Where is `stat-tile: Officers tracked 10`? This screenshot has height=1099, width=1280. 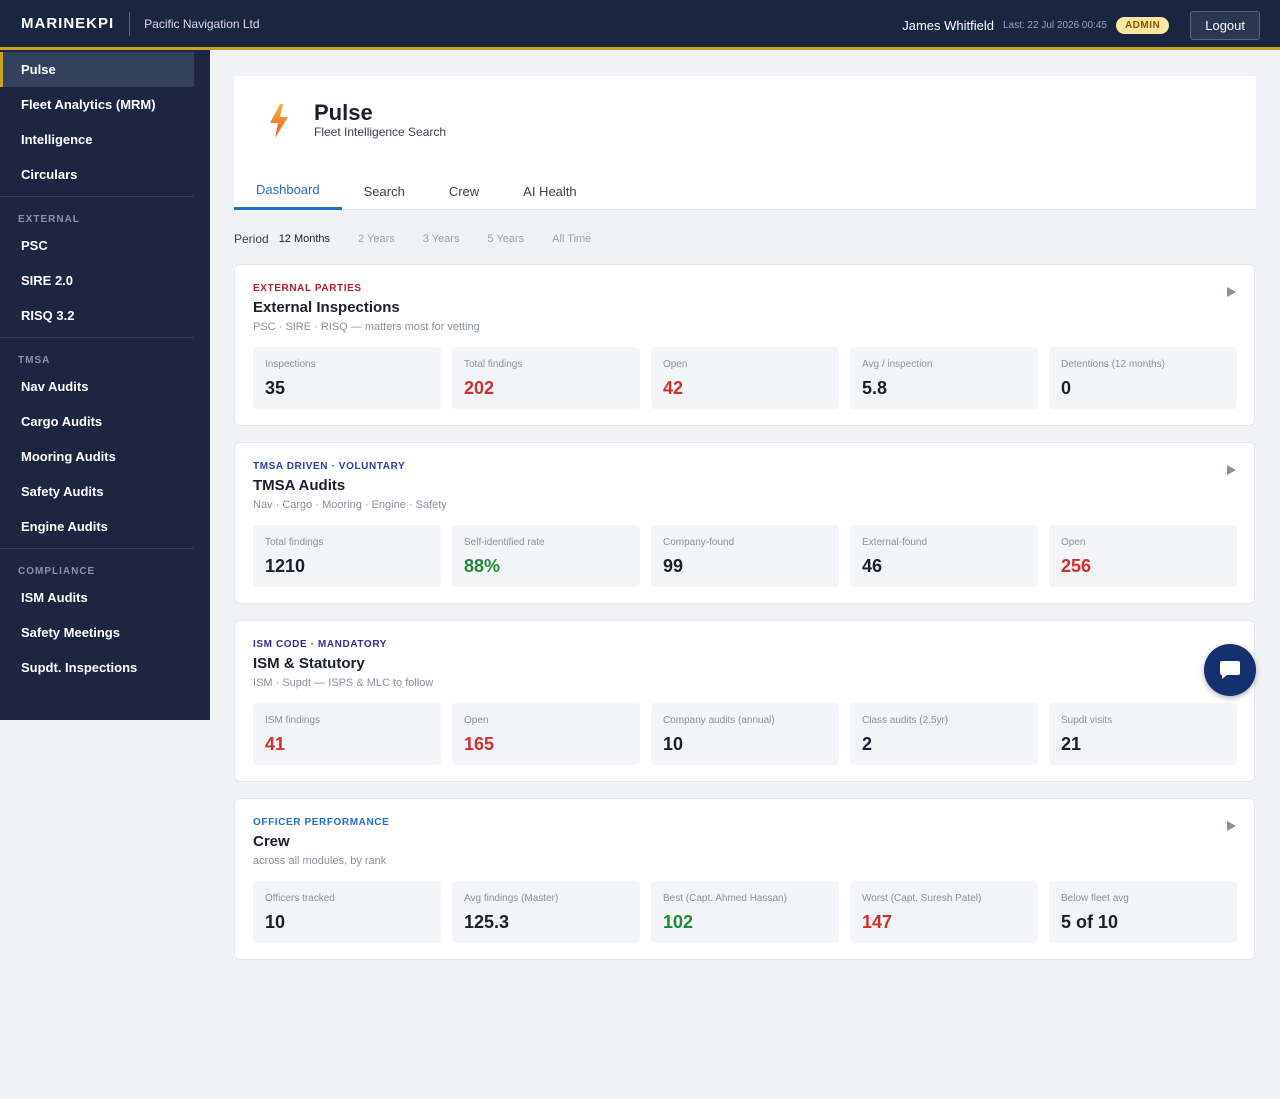 stat-tile: Officers tracked 10 is located at coordinates (347, 912).